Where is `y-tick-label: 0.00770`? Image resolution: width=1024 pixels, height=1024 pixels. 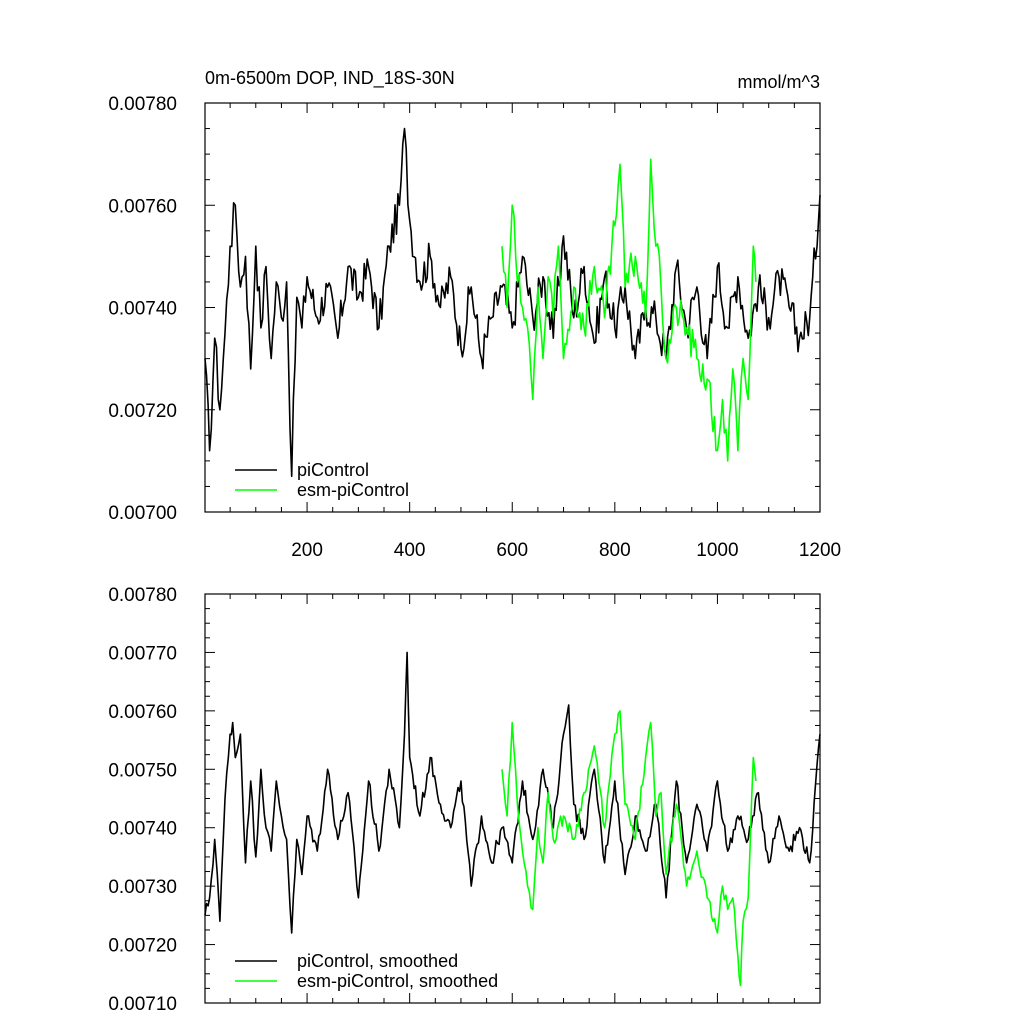
y-tick-label: 0.00770 is located at coordinates (142, 653).